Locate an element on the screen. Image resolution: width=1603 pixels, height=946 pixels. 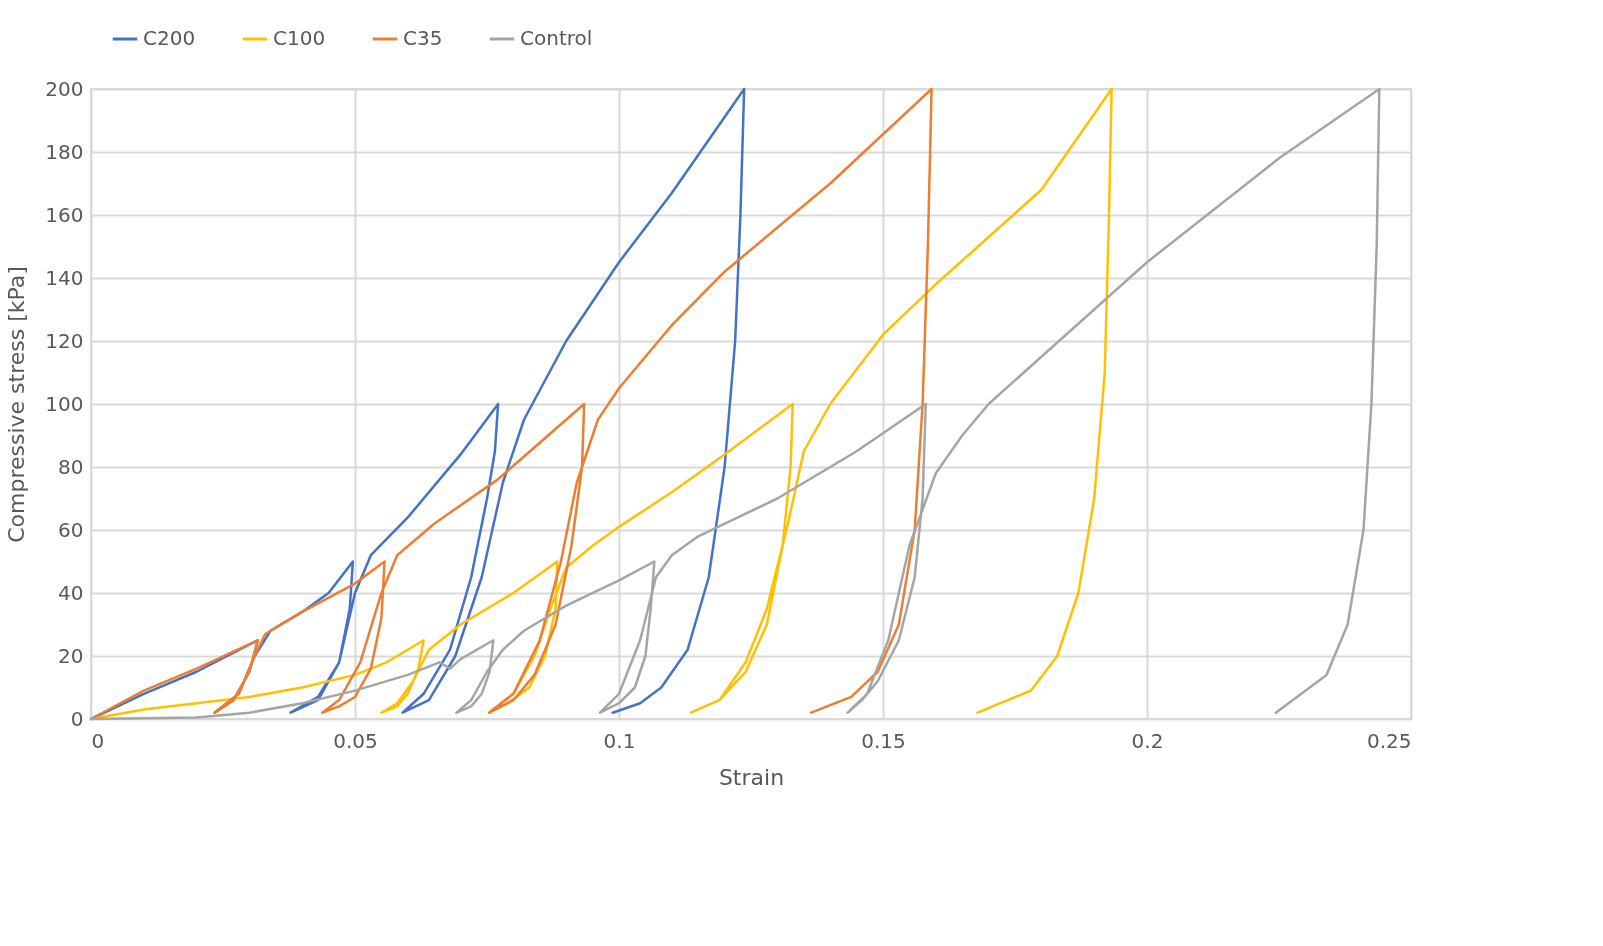
x-tick-label: 0.05 is located at coordinates (355, 740).